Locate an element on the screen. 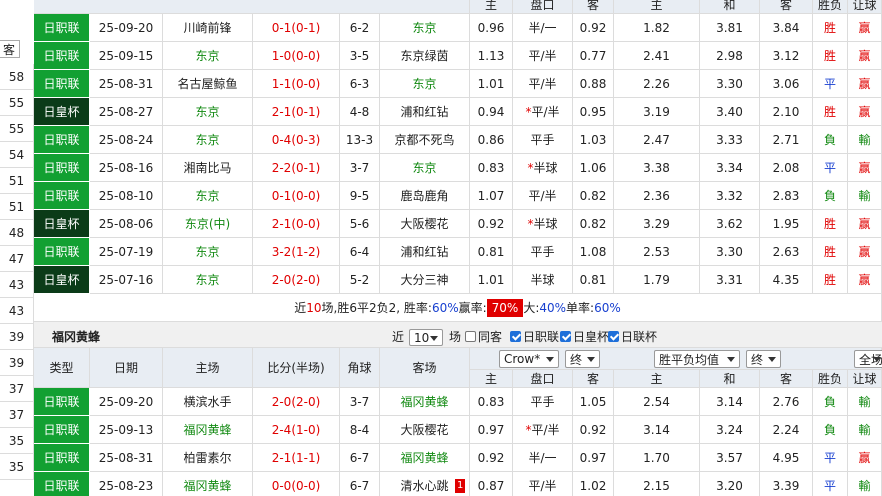  data-cell: 福冈黄蜂 is located at coordinates (208, 430).